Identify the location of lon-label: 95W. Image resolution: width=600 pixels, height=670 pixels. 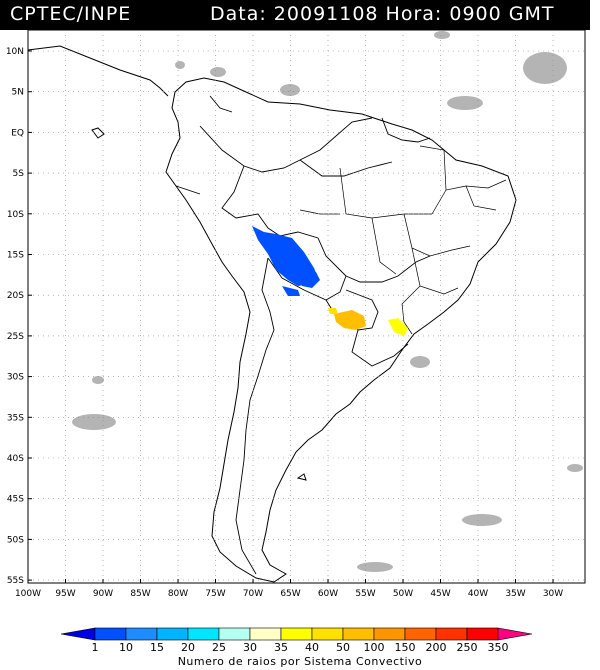
(65, 594).